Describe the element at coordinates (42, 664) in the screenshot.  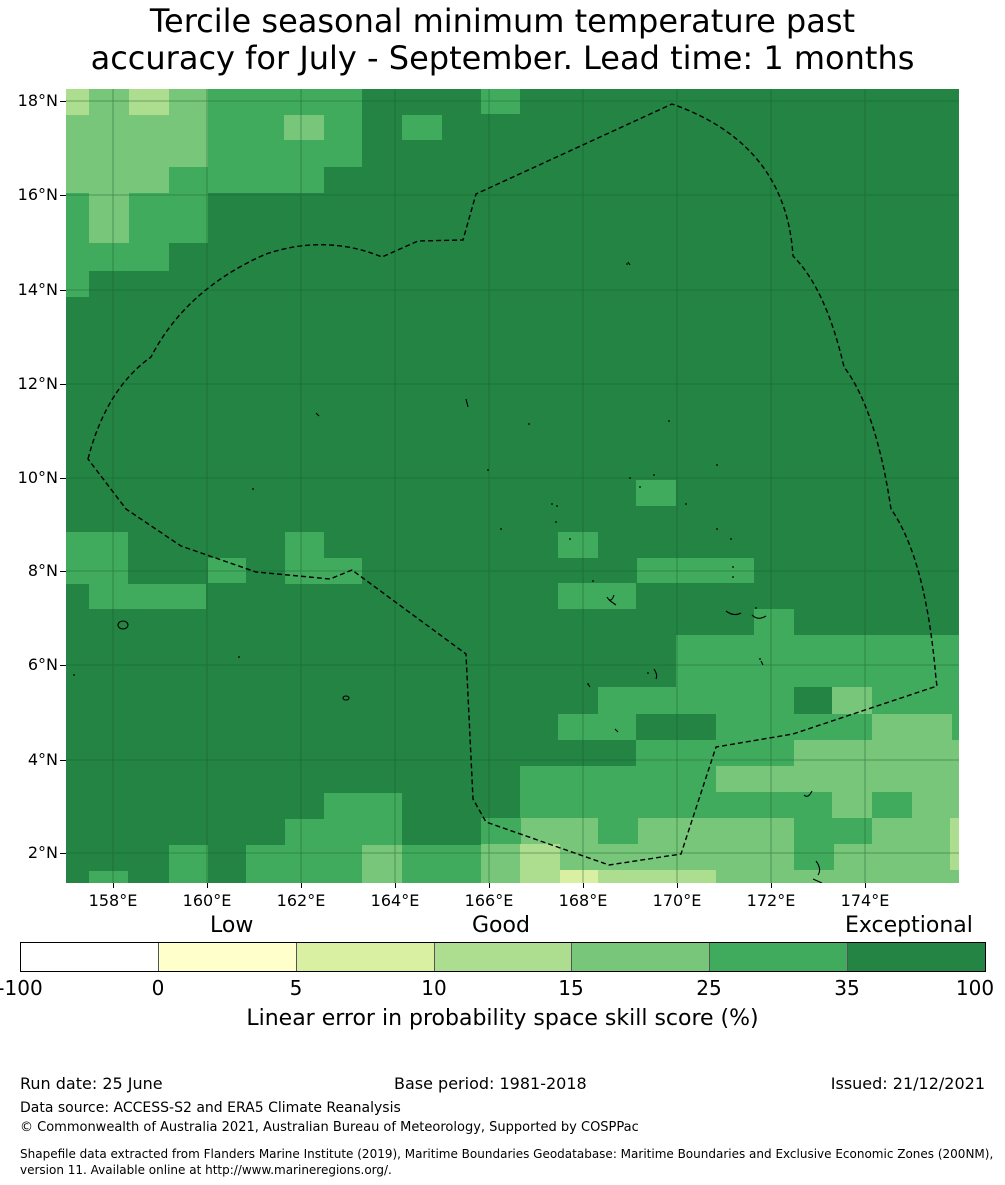
I see `lat-label-6n: 6°N` at that location.